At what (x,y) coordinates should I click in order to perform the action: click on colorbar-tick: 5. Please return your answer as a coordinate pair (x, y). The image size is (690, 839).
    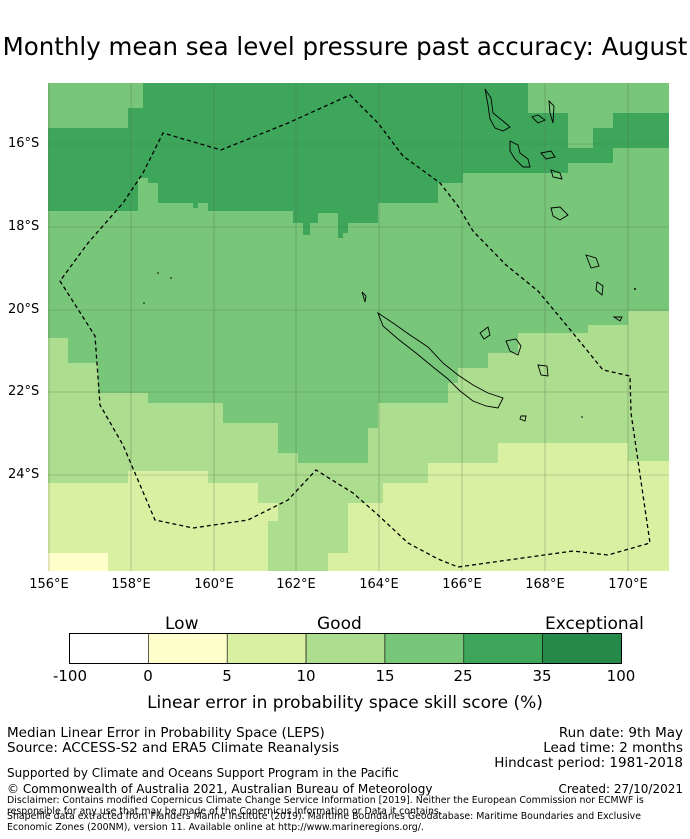
    Looking at the image, I should click on (227, 676).